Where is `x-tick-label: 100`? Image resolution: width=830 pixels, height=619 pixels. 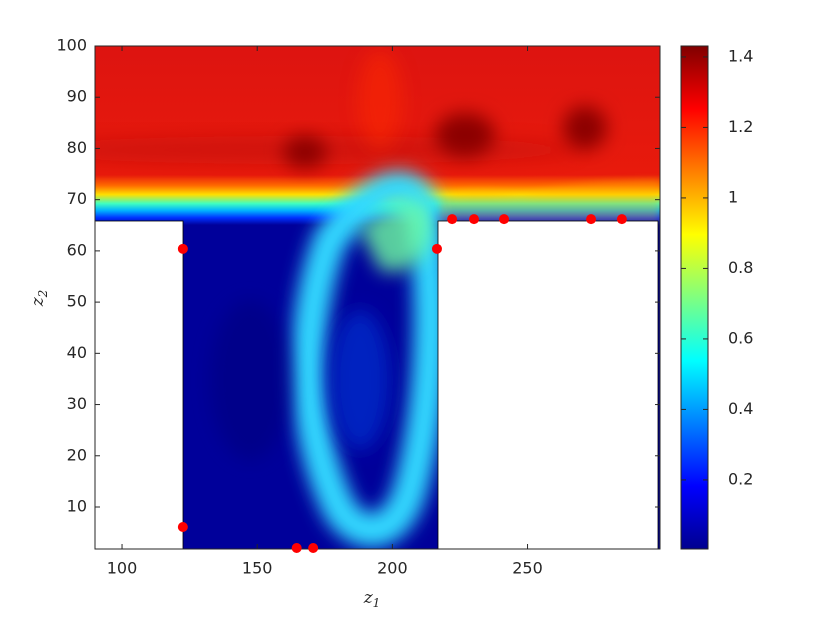 x-tick-label: 100 is located at coordinates (122, 568).